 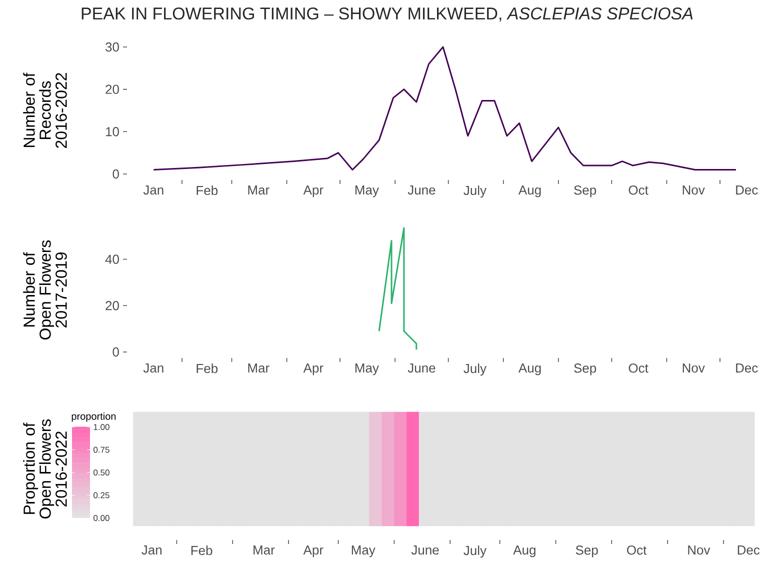 I want to click on y-tick-label: 10, so click(x=112, y=131).